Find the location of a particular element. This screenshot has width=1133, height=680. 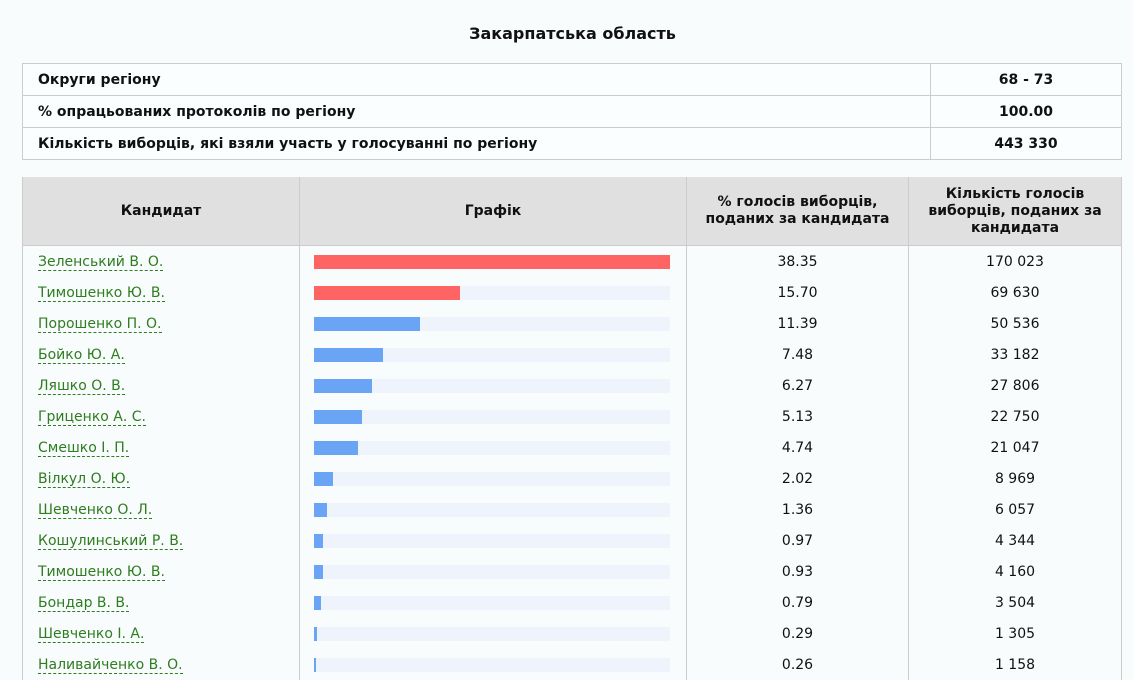

candidate-cell: Порошенко П. О. is located at coordinates (161, 323).